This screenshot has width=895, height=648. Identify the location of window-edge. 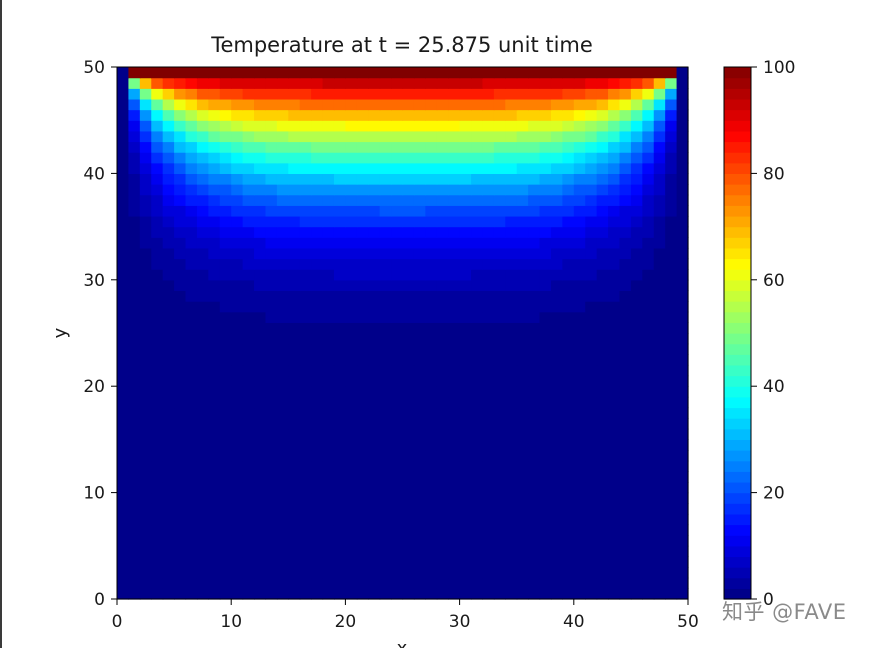
(1, 324).